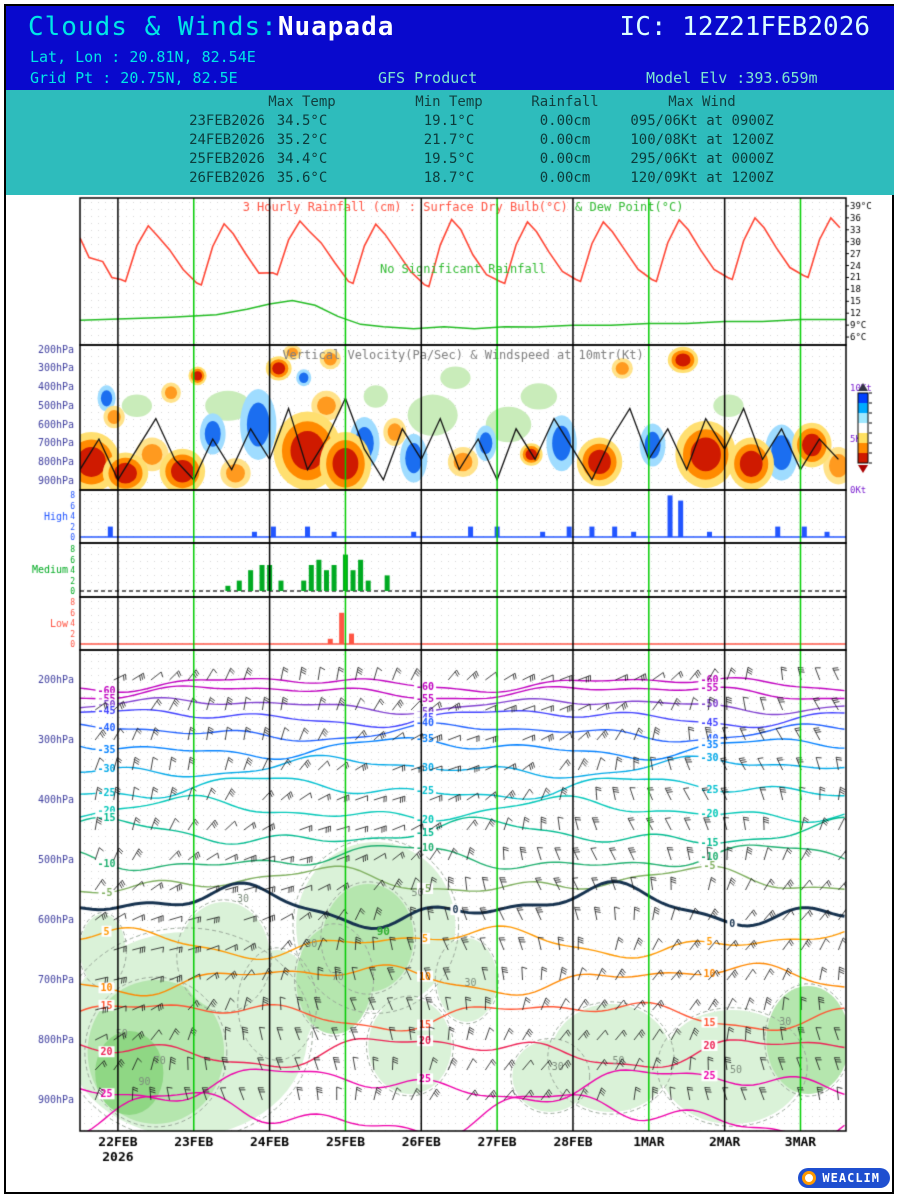 This screenshot has width=900, height=1200. I want to click on table-cell: 35.2°C, so click(302, 140).